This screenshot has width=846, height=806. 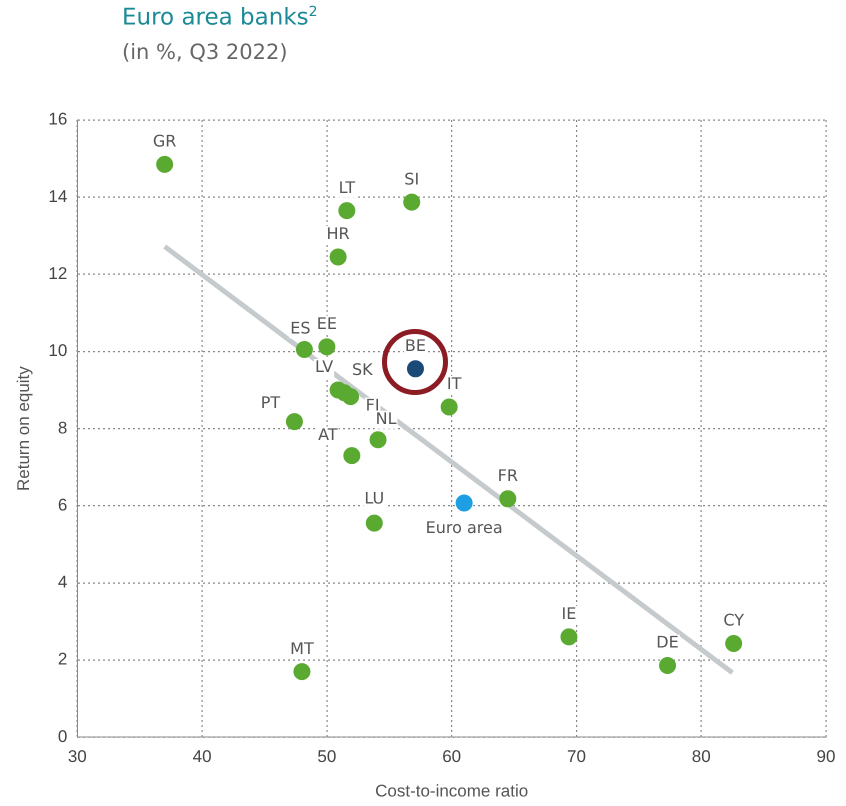 I want to click on series-label: GR, so click(x=164, y=141).